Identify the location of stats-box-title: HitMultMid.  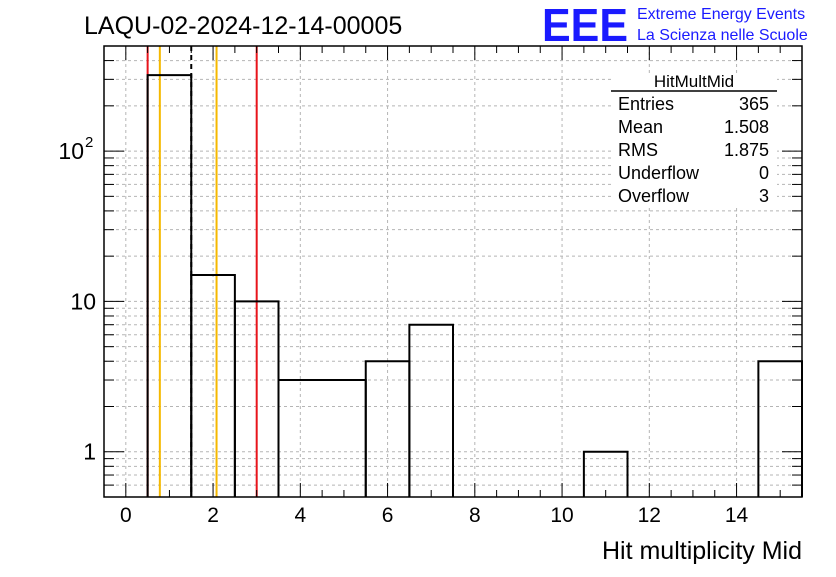
(694, 81).